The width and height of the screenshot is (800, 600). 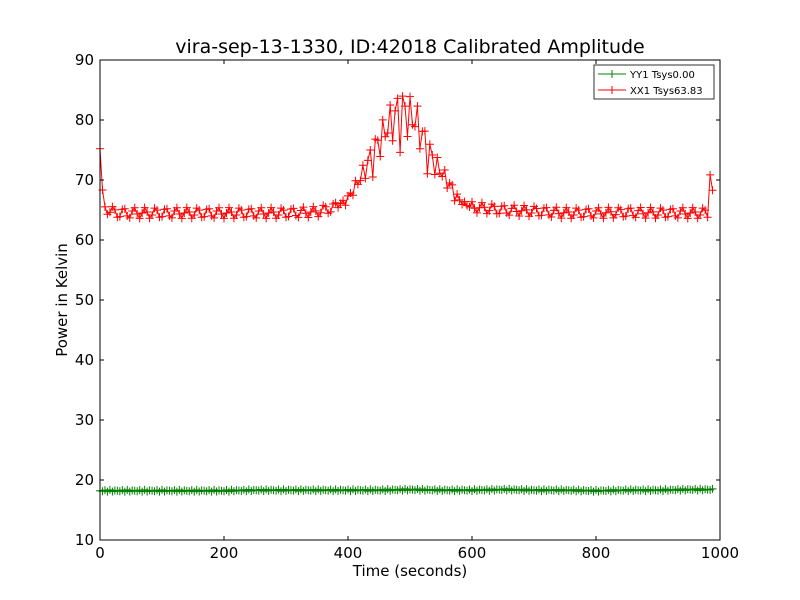 What do you see at coordinates (410, 571) in the screenshot?
I see `x-axis-label: Time (seconds)` at bounding box center [410, 571].